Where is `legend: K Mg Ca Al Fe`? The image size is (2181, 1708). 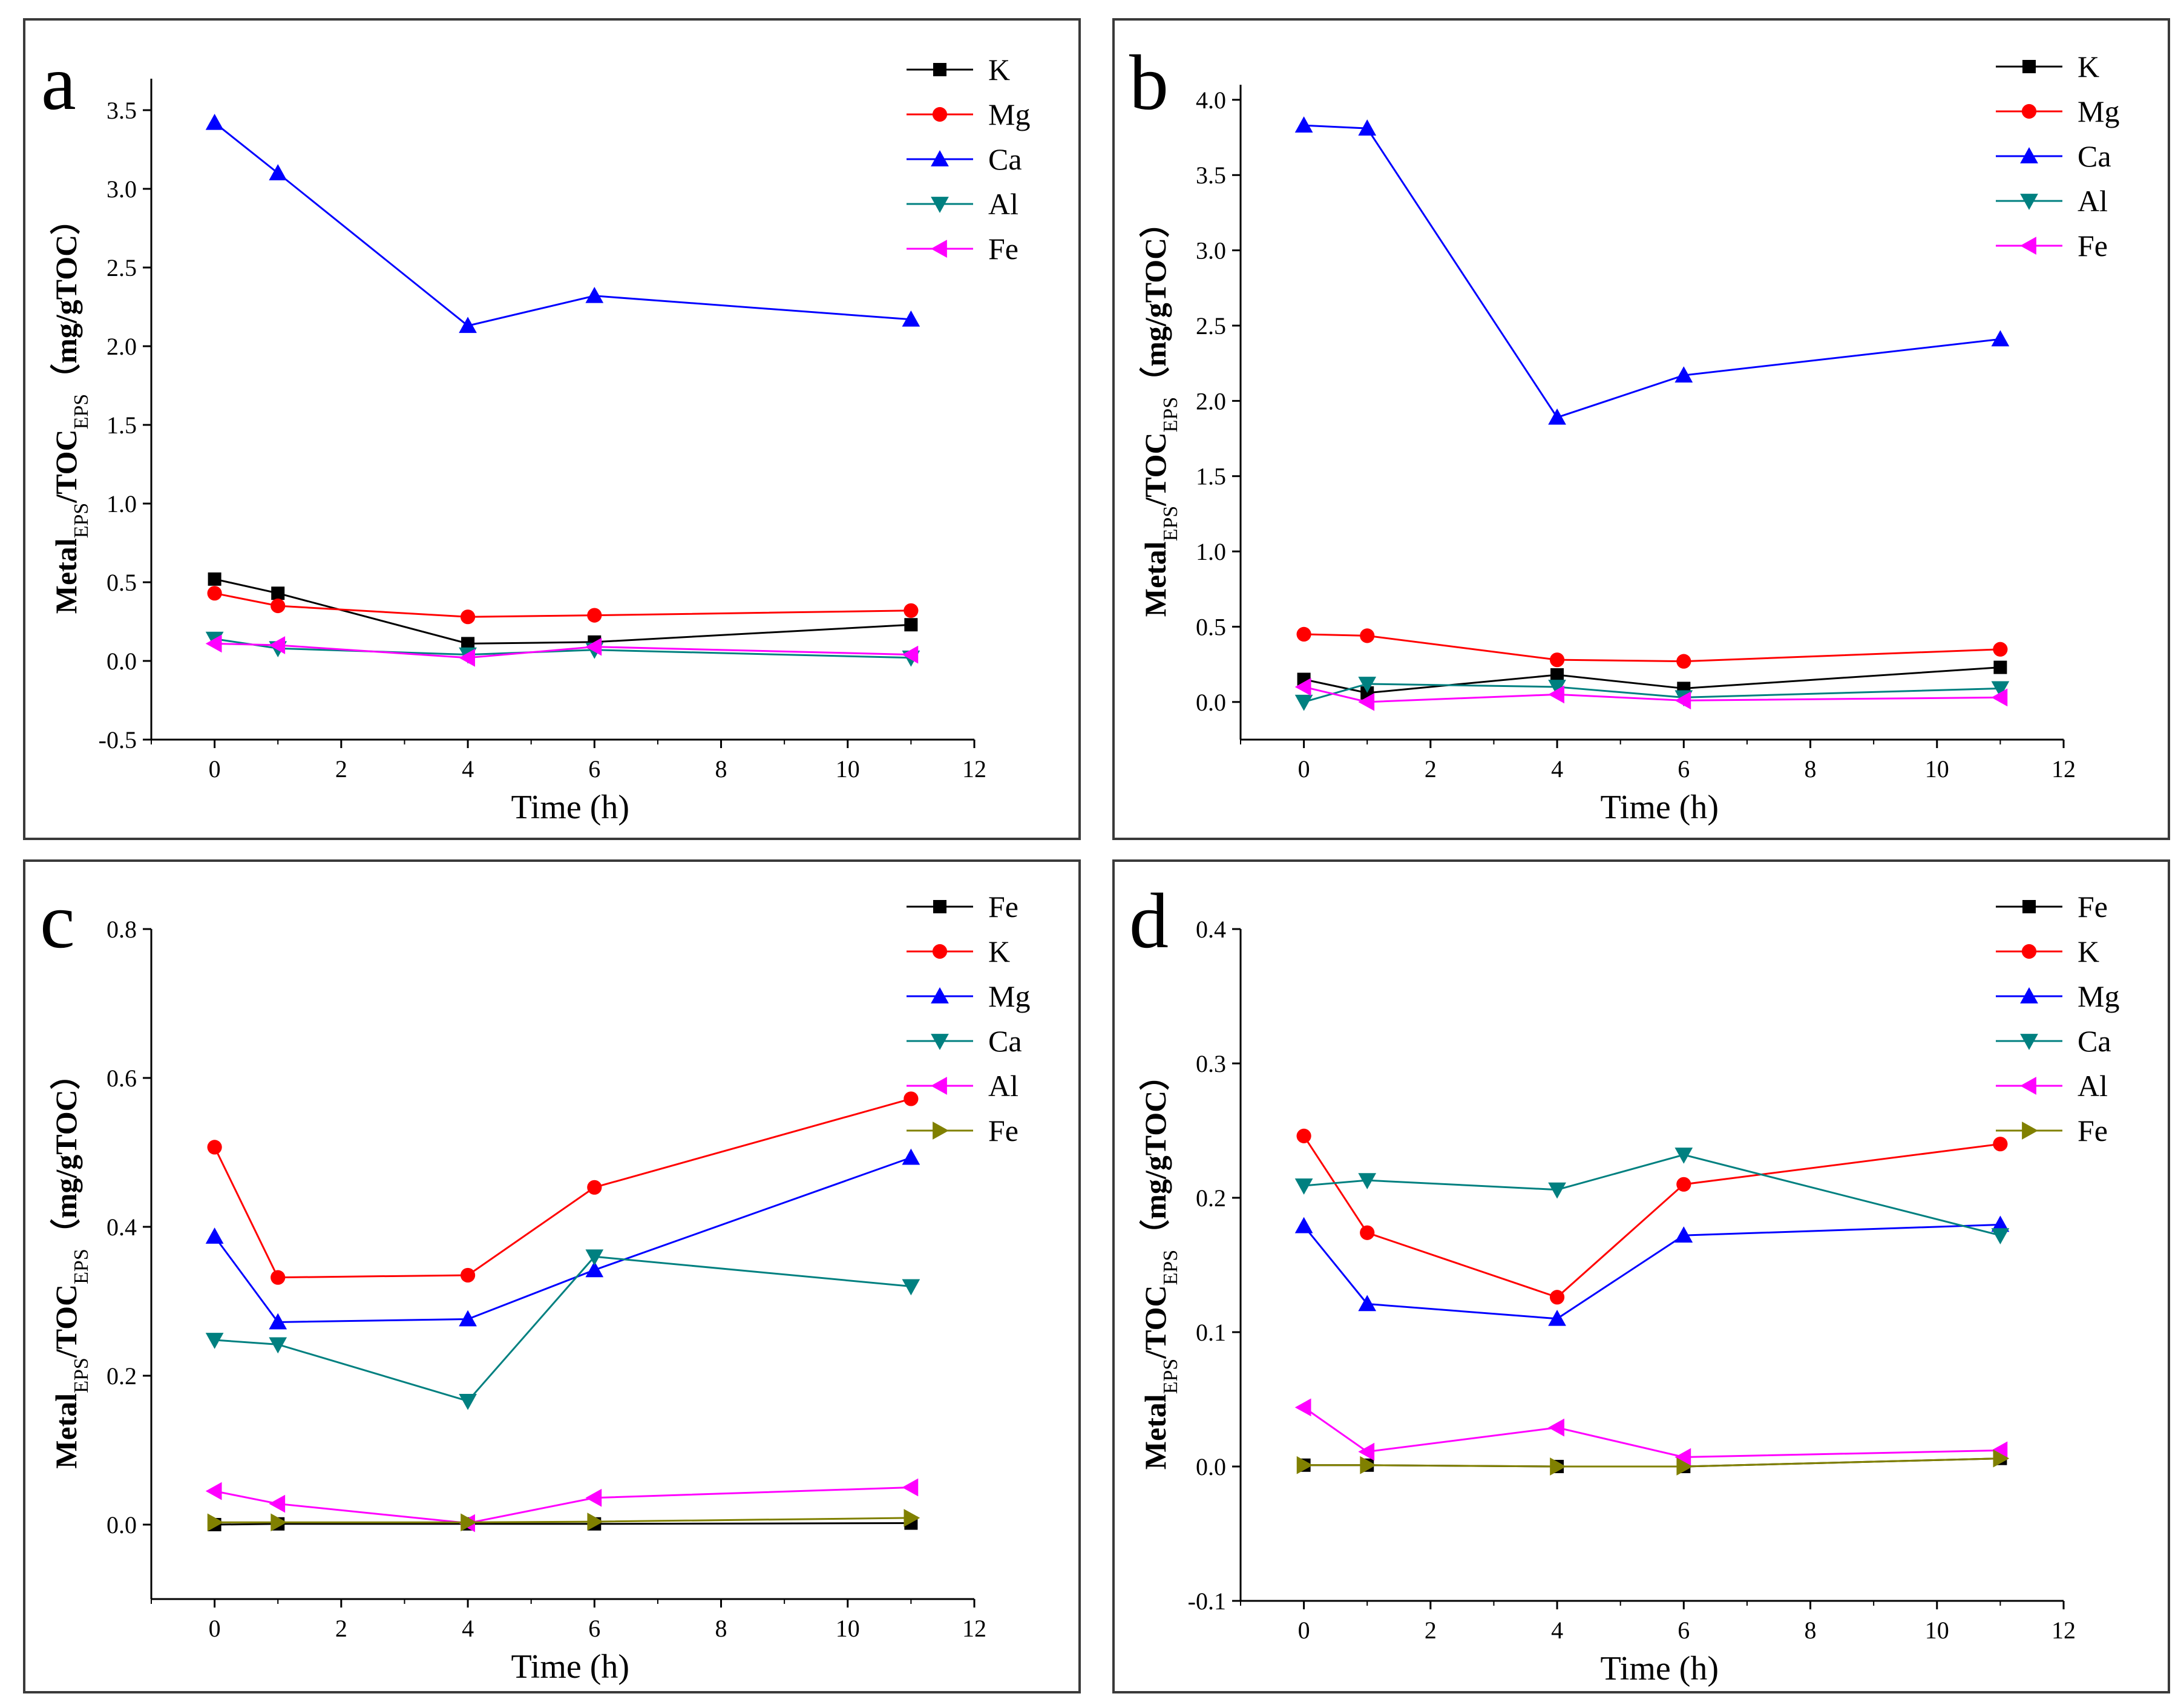 legend: K Mg Ca Al Fe is located at coordinates (2057, 156).